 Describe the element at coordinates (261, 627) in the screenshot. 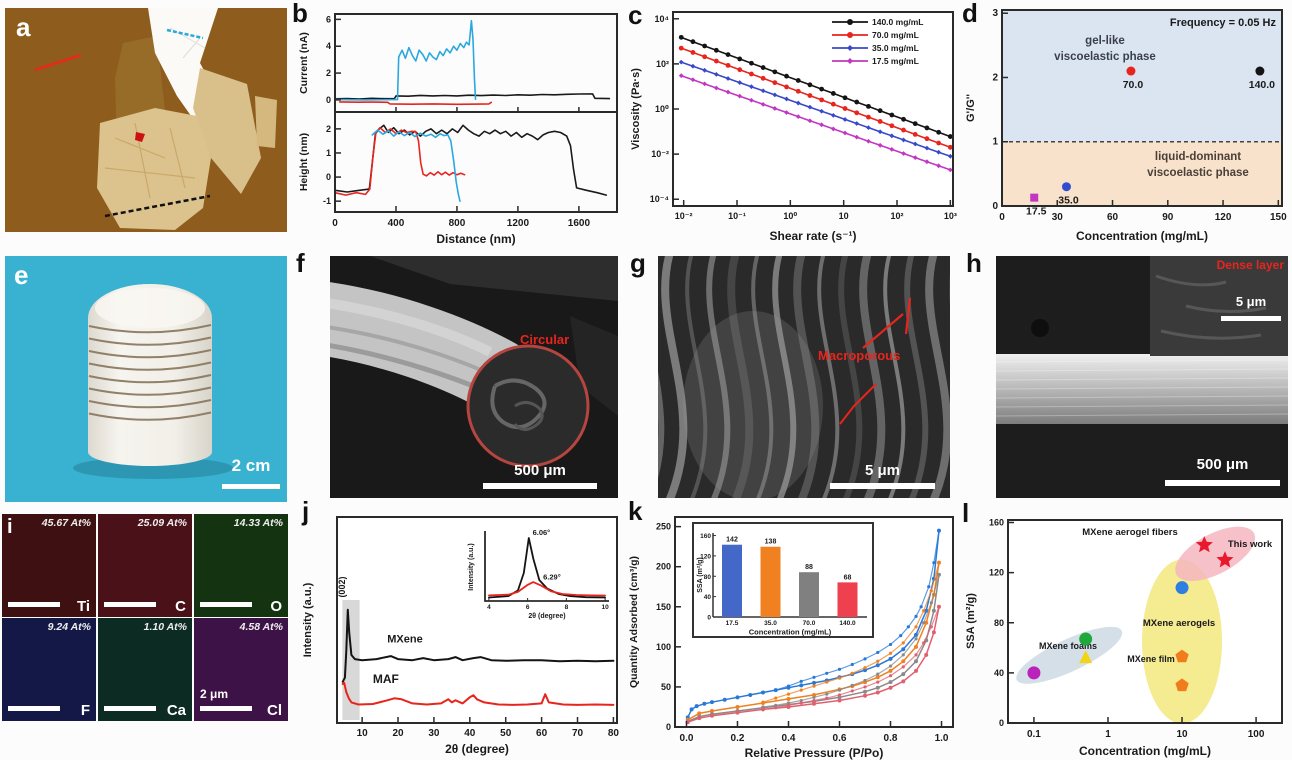

I see `atomic-percent: 4.58 At%` at that location.